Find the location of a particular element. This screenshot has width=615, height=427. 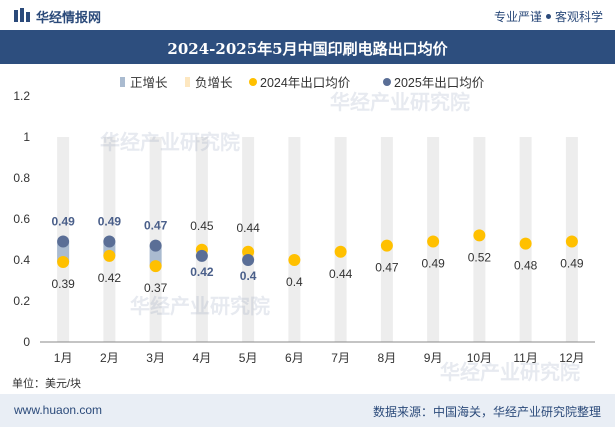

legend-label: 正增长 is located at coordinates (149, 82).